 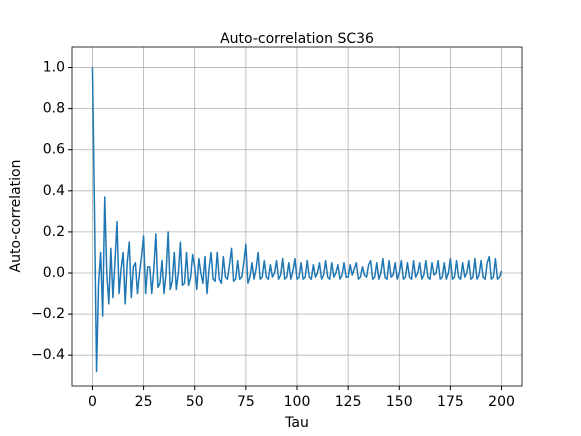 What do you see at coordinates (399, 402) in the screenshot?
I see `x-tick-label: 150` at bounding box center [399, 402].